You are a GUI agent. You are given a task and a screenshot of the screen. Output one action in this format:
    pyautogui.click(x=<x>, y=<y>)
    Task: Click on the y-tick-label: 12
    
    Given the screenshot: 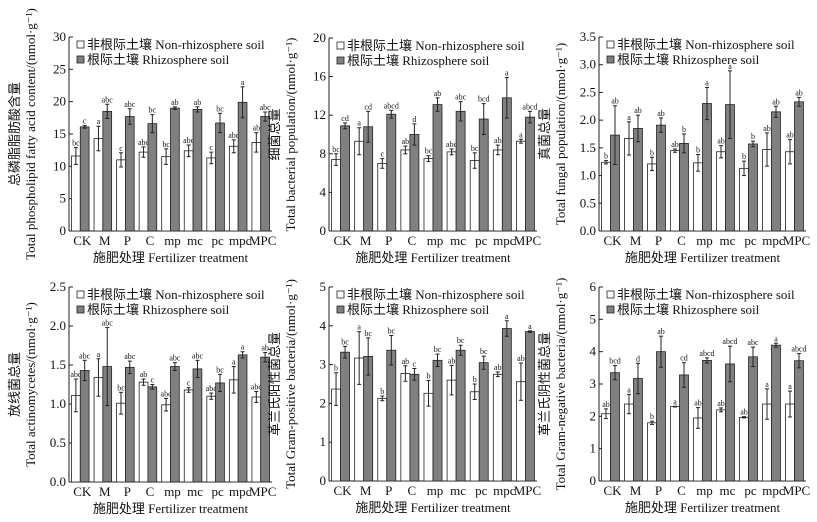 What is the action you would take?
    pyautogui.click(x=319, y=114)
    